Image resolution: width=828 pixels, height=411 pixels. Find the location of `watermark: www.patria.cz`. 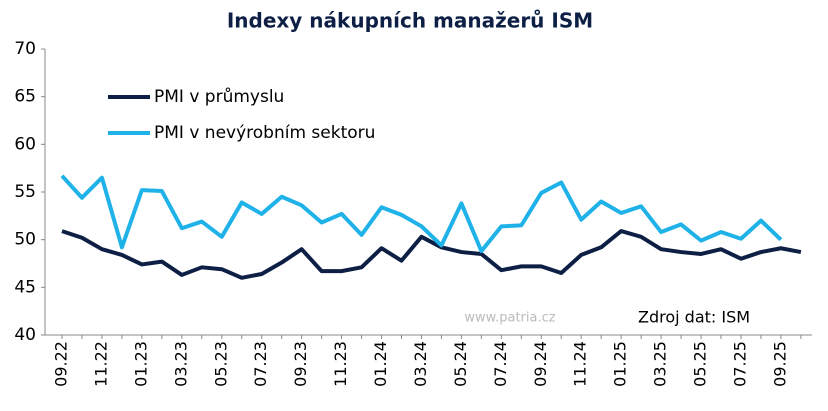

watermark: www.patria.cz is located at coordinates (509, 318).